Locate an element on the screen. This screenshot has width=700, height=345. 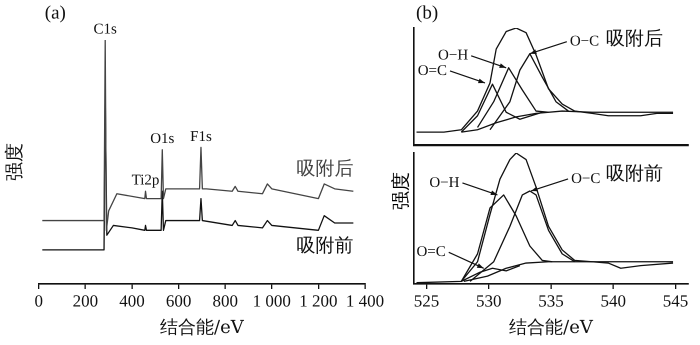
chart-title: (b) is located at coordinates (427, 13).